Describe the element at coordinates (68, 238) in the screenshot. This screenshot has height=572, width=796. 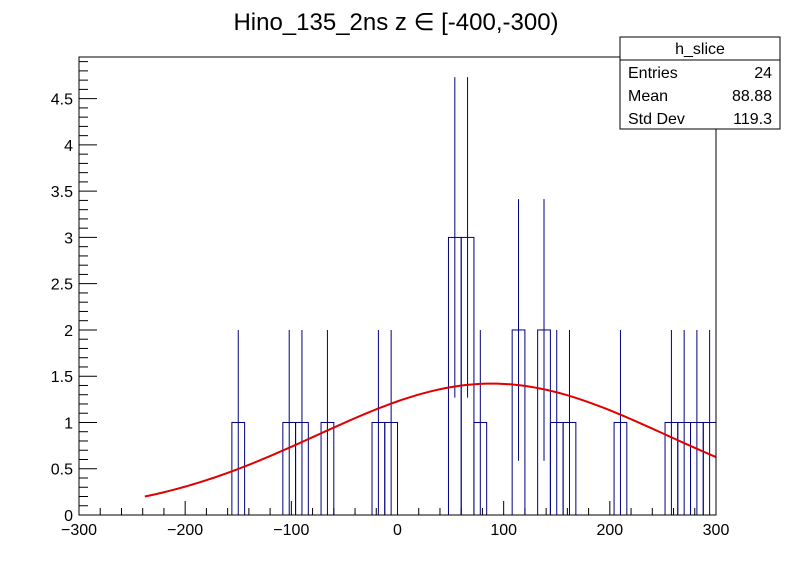
I see `y-tick-label: 3` at that location.